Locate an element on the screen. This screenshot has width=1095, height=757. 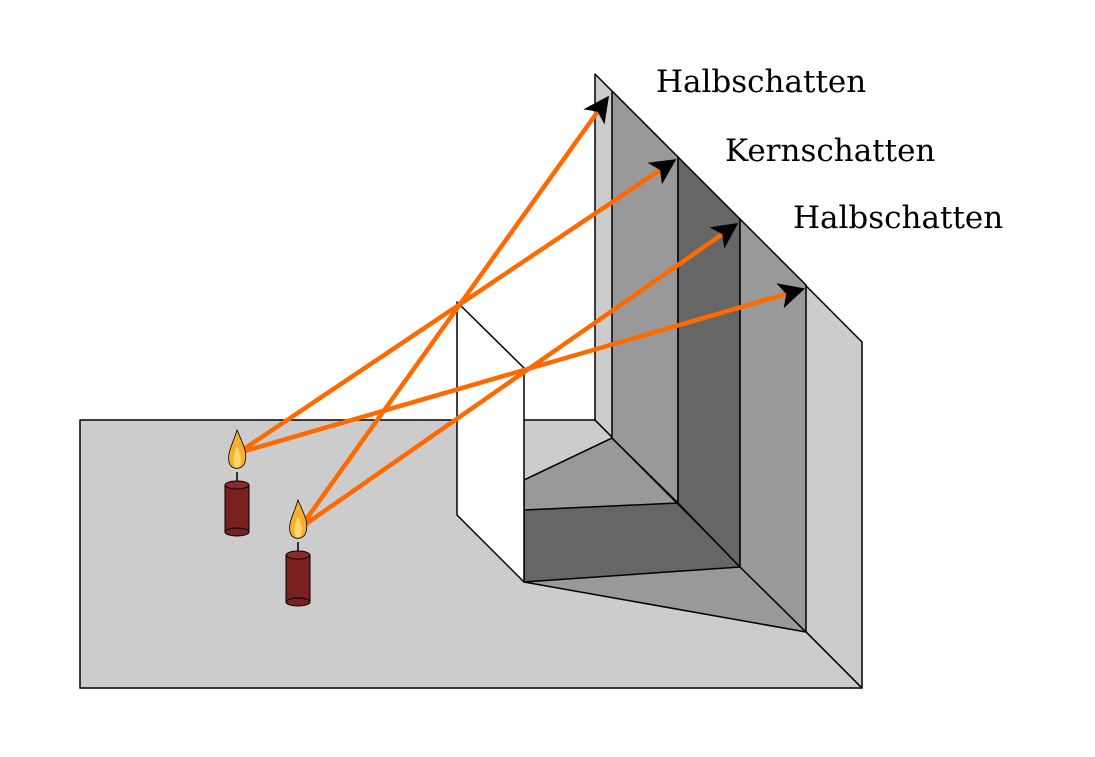
ray-candle1-to-penumbra-bottom is located at coordinates (520, 369).